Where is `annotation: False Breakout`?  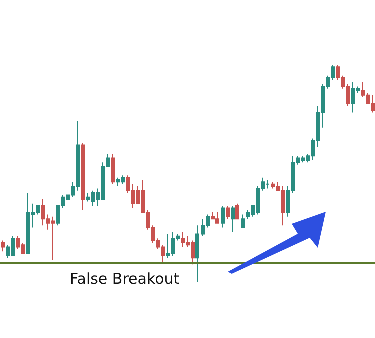
annotation: False Breakout is located at coordinates (125, 279).